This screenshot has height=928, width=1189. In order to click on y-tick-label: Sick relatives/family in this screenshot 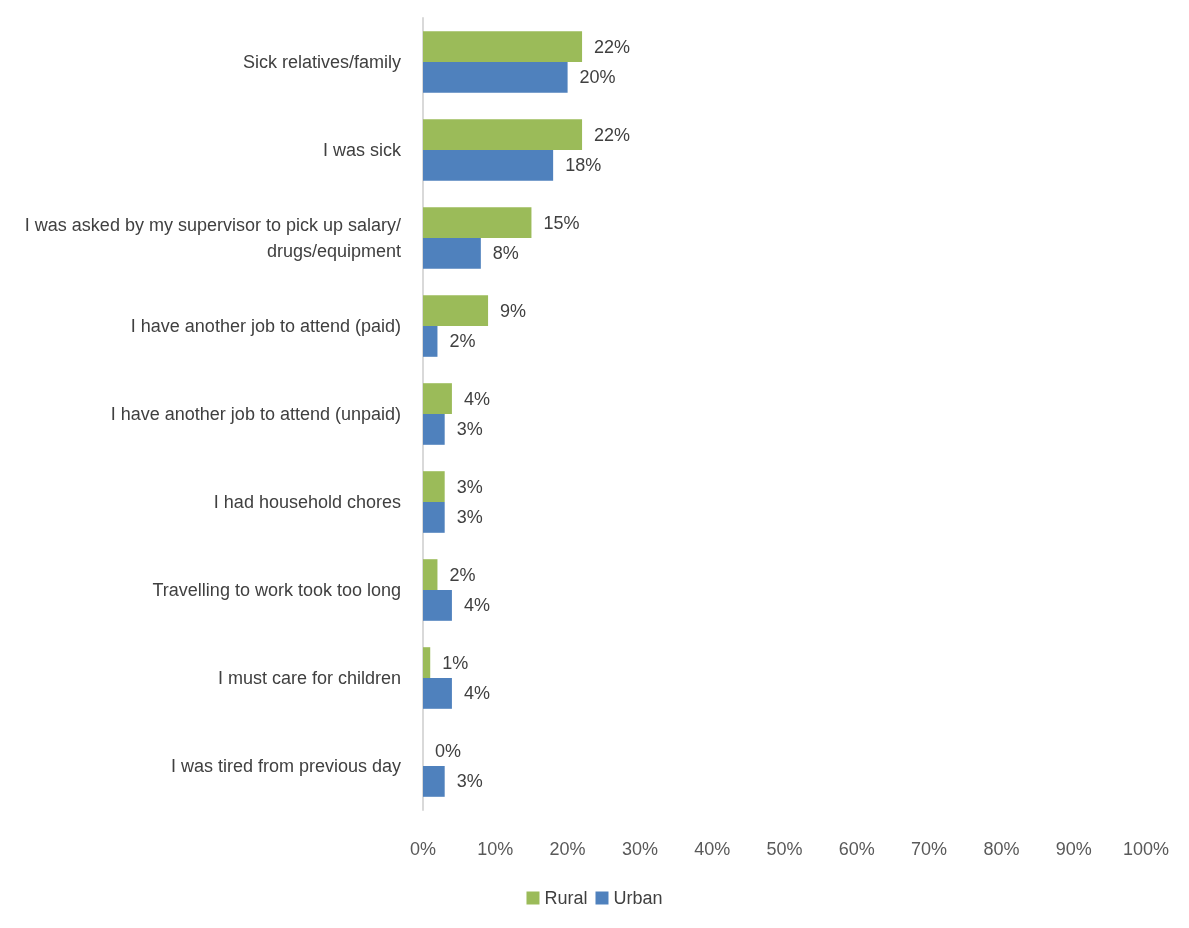, I will do `click(321, 62)`.